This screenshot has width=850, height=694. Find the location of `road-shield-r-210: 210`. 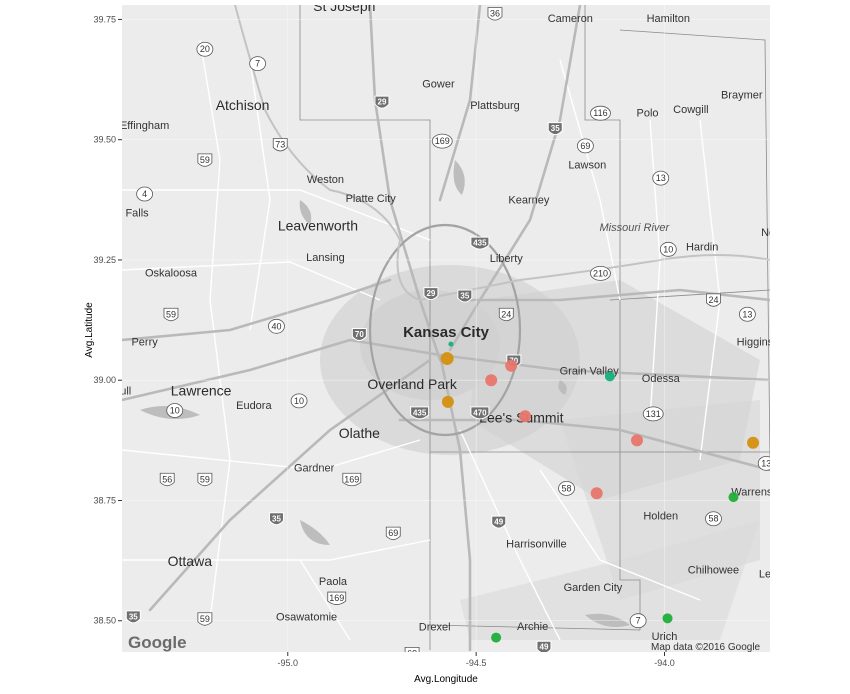

road-shield-r-210: 210 is located at coordinates (600, 273).